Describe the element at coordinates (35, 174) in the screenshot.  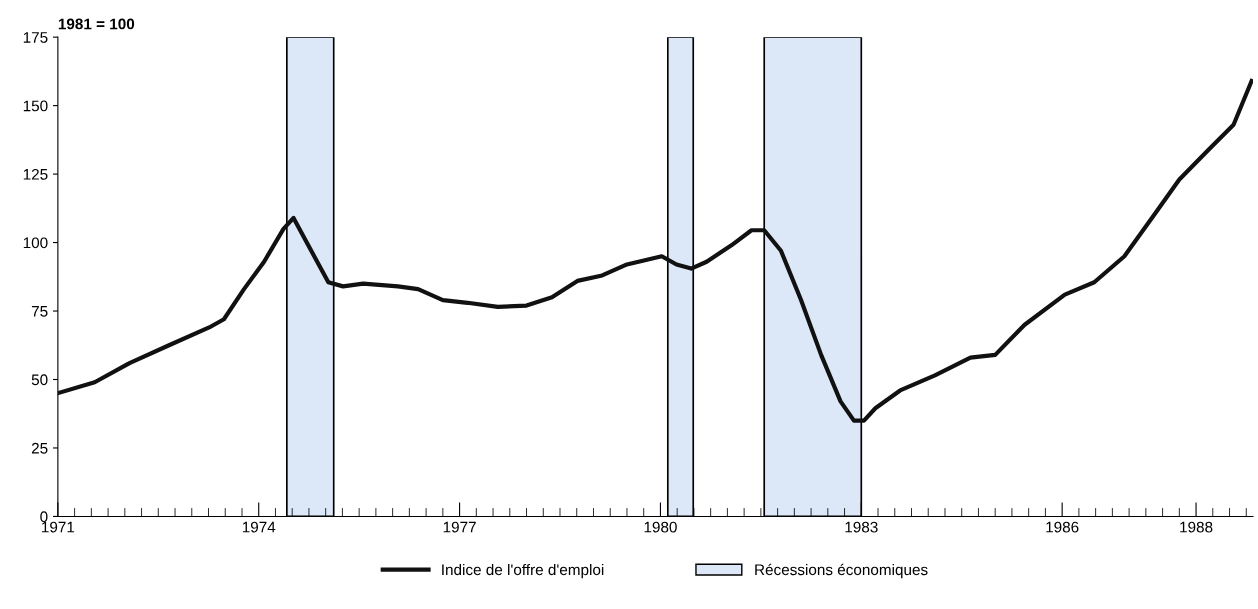
I see `y-tick-label: 125` at that location.